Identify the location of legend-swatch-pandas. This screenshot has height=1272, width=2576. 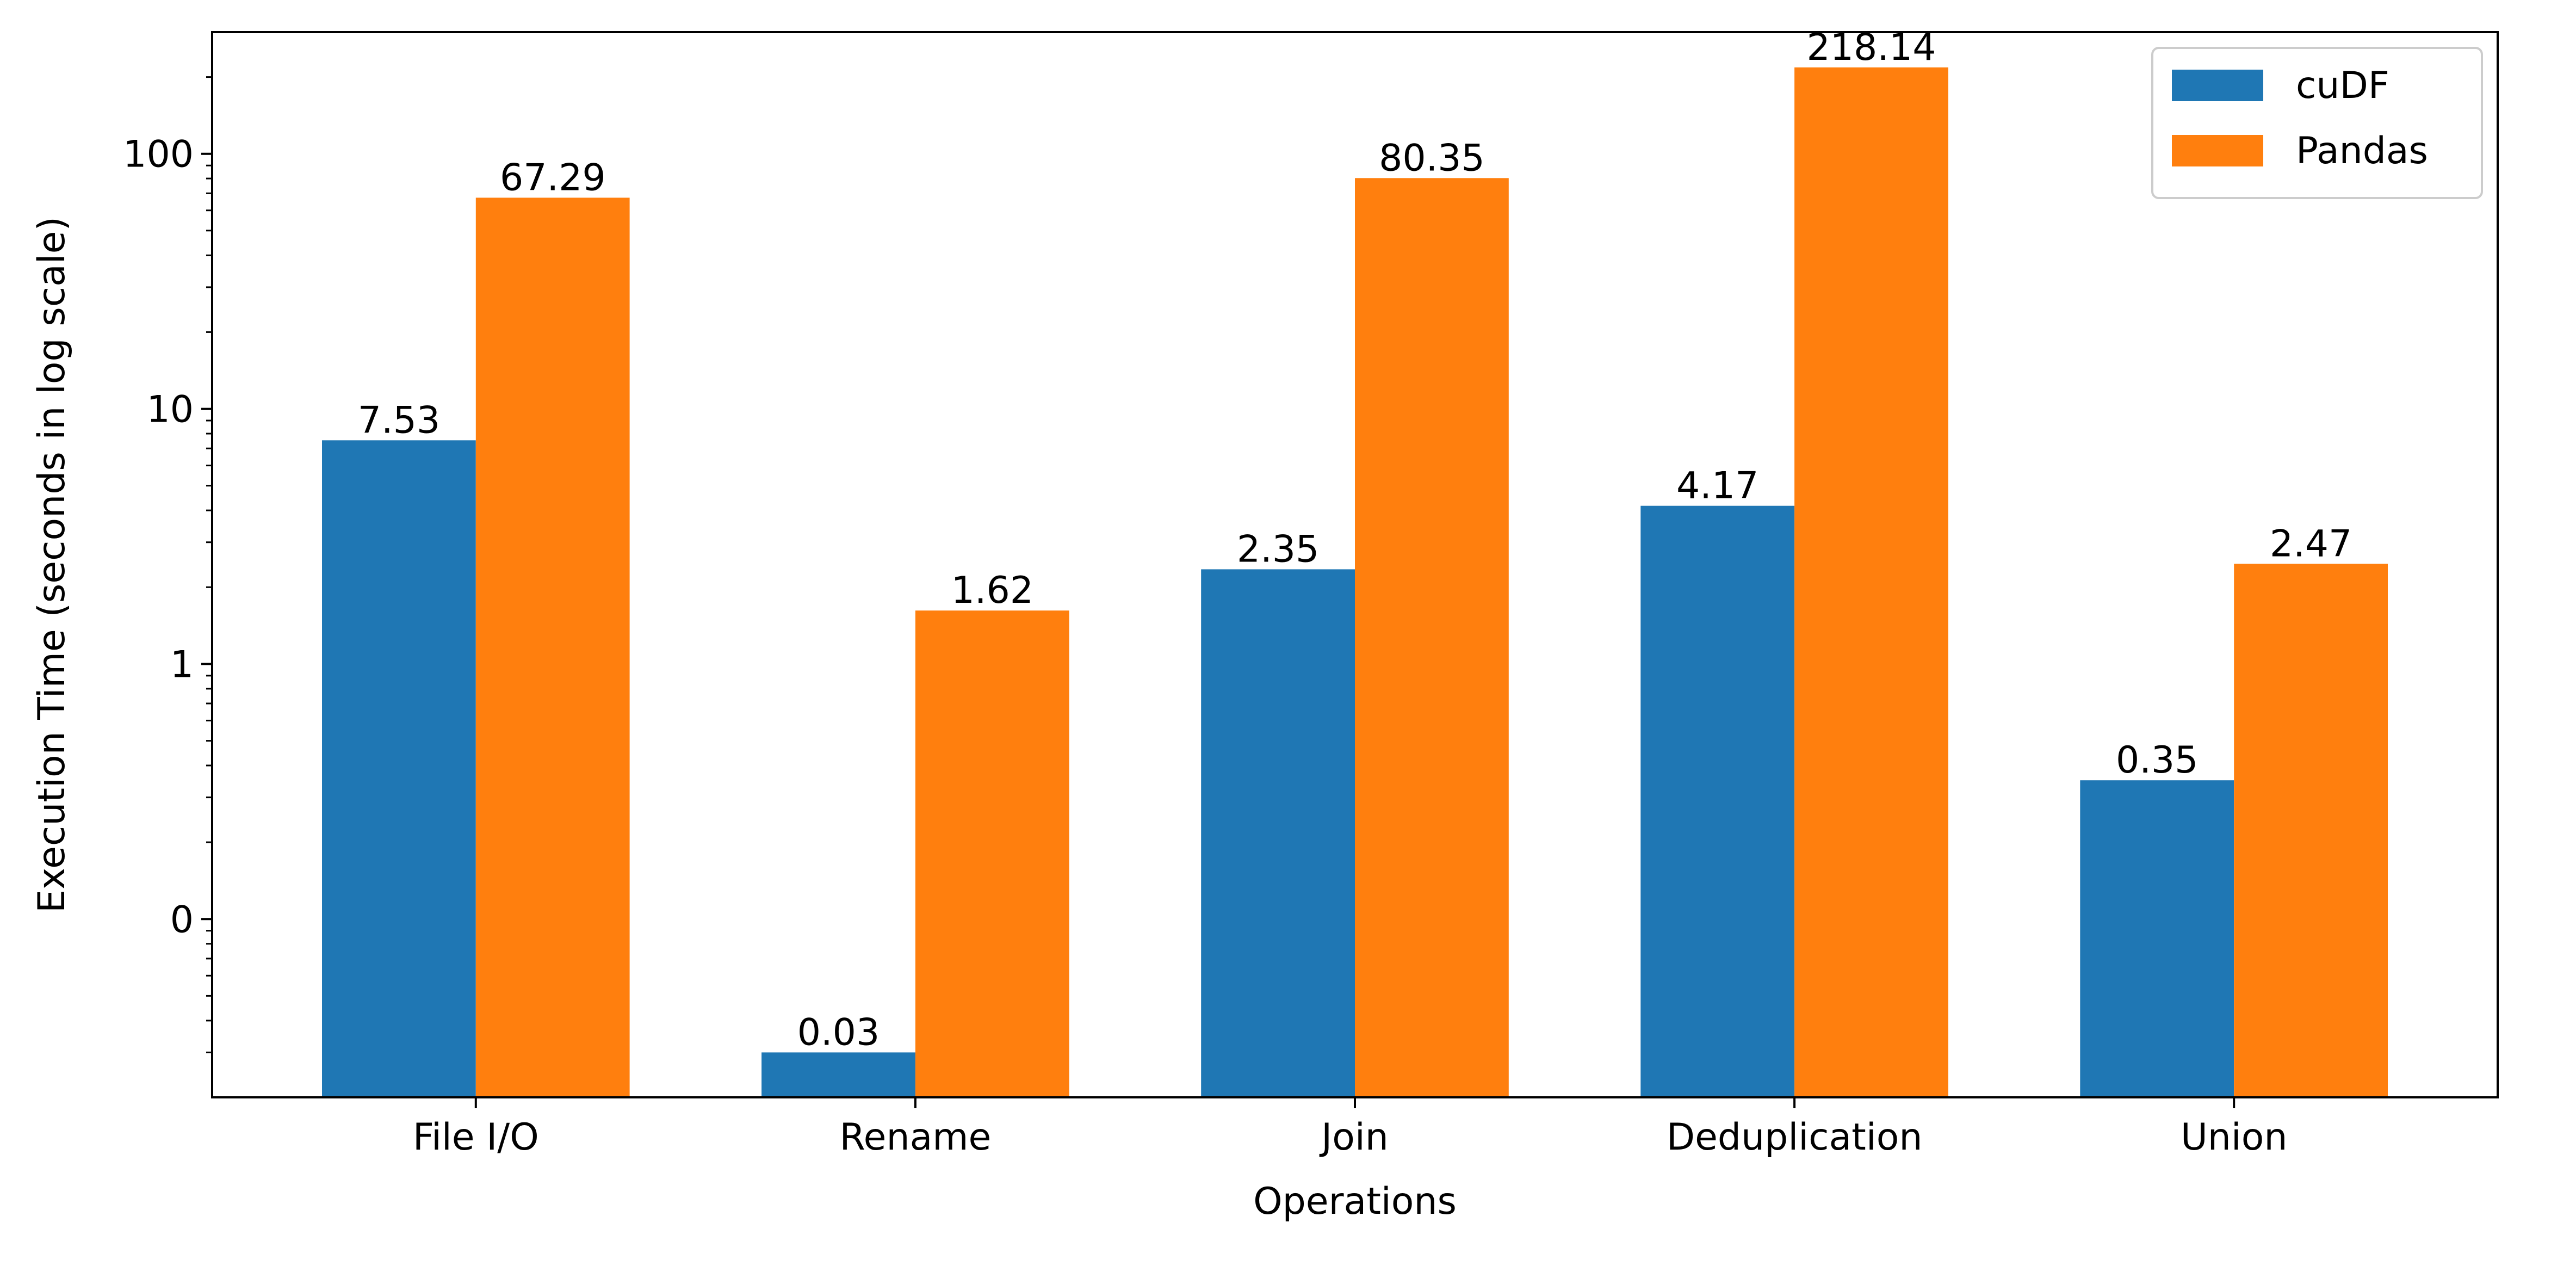
(2217, 150).